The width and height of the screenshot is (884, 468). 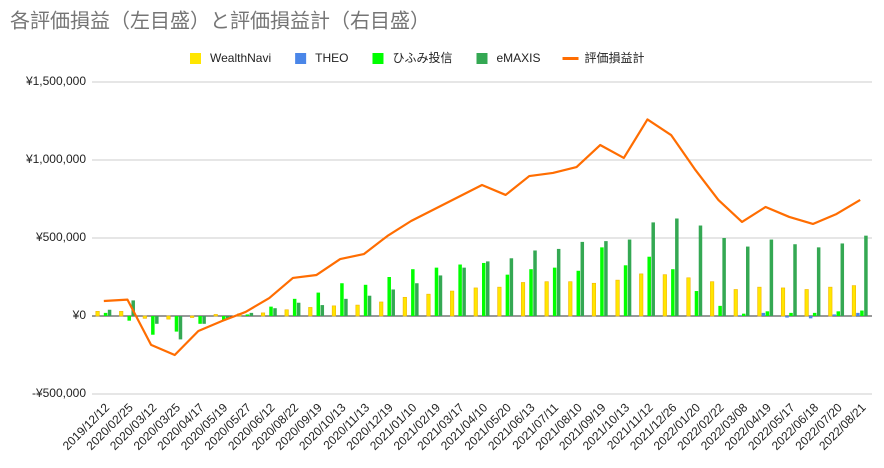 What do you see at coordinates (220, 20) in the screenshot?
I see `chart-title: 各評価損益（左目盛）と評価損益計（右目盛）` at bounding box center [220, 20].